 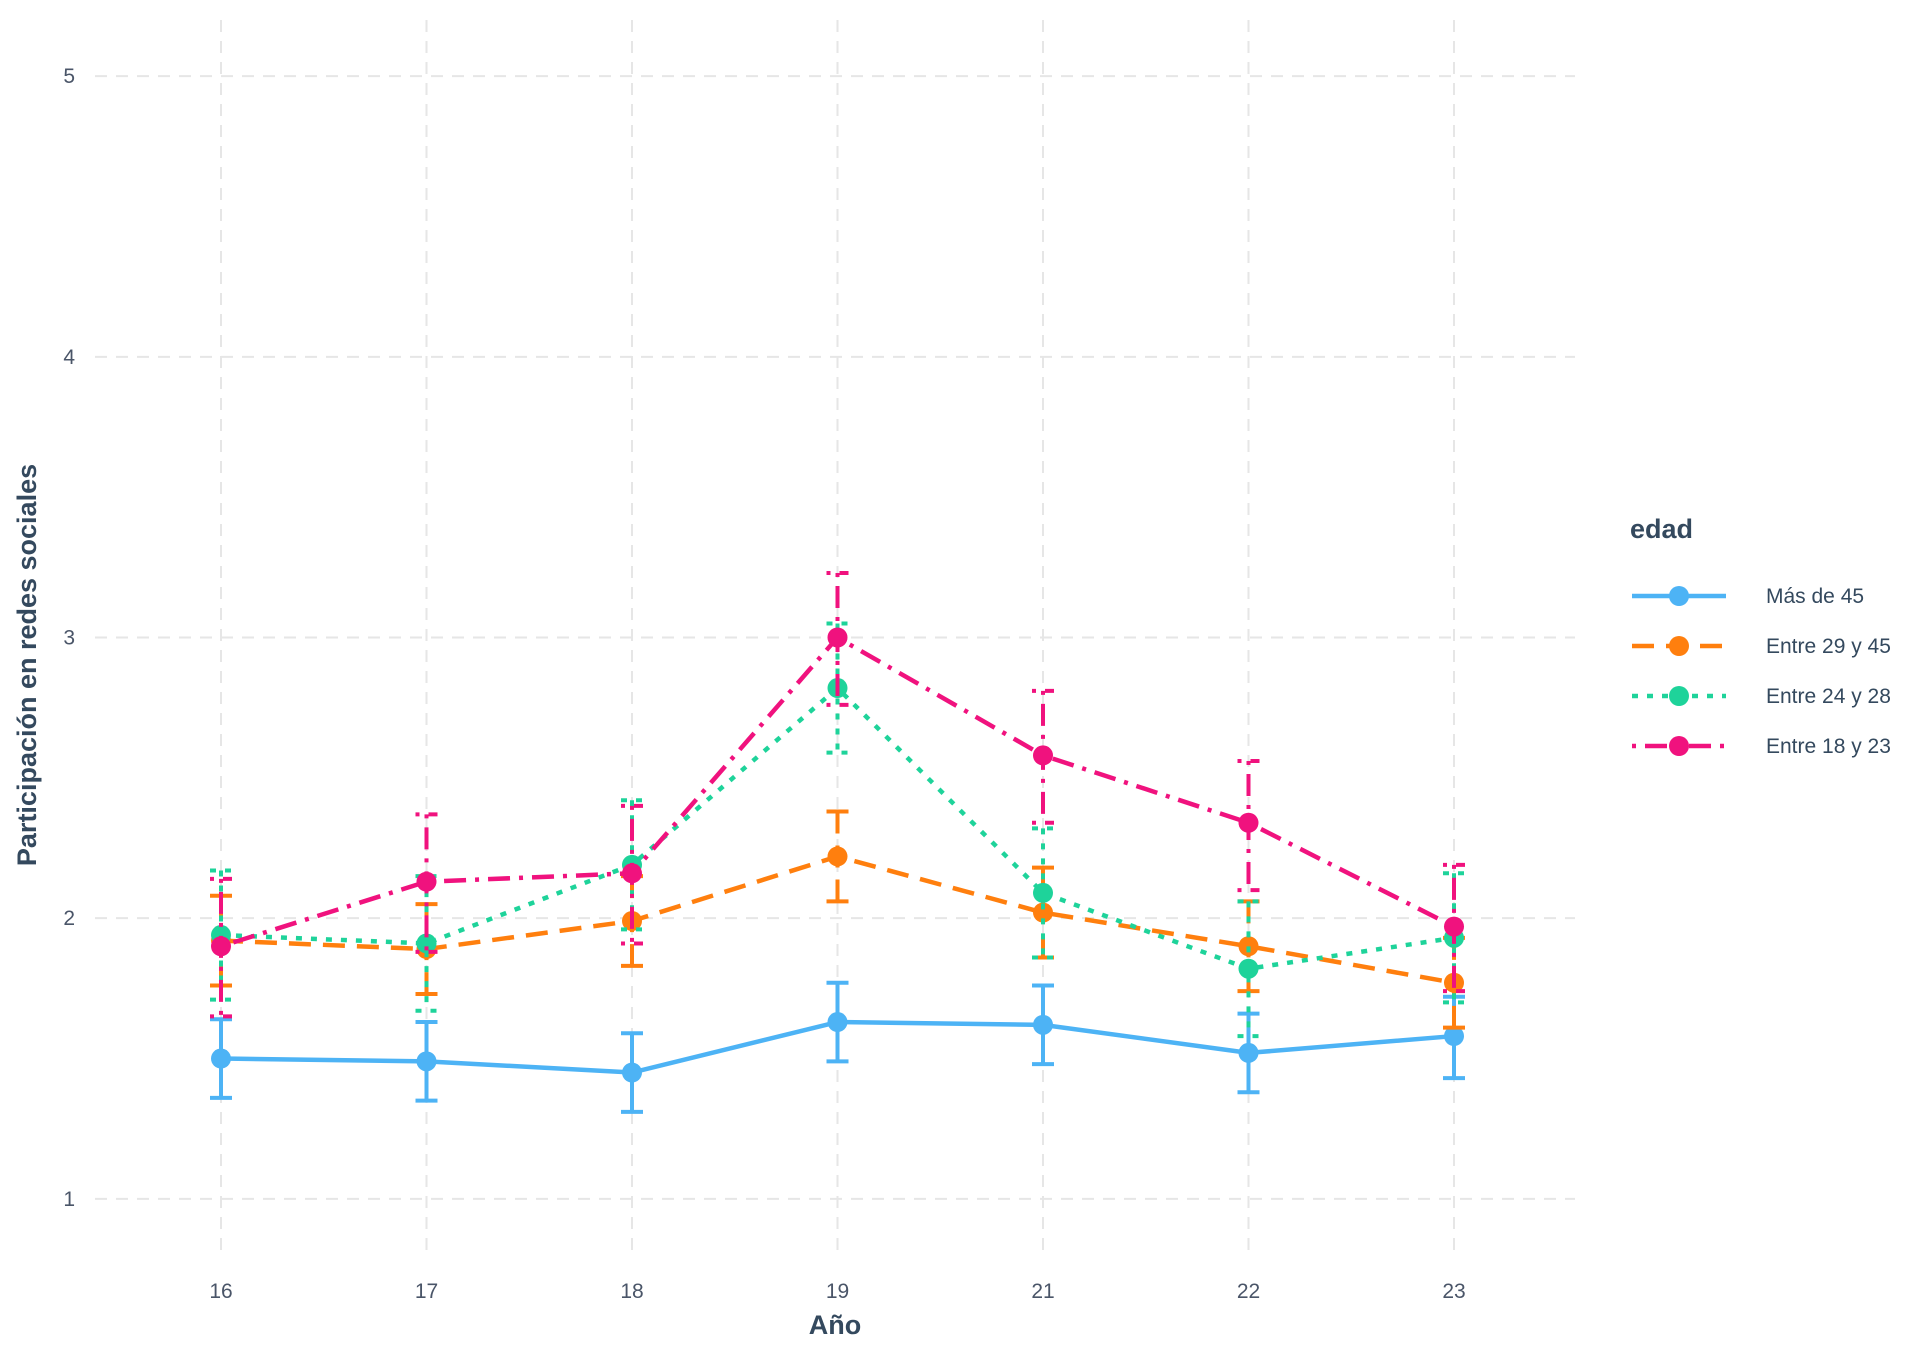 I want to click on legend-label: Entre 29 y 45, so click(x=1828, y=646).